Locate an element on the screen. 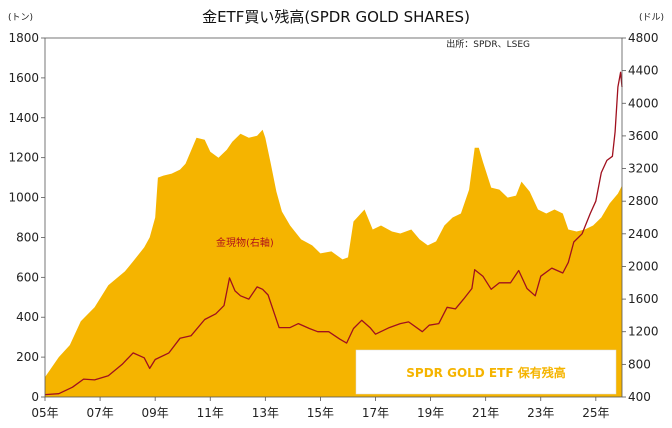  right-tick-label: 1200 is located at coordinates (643, 332).